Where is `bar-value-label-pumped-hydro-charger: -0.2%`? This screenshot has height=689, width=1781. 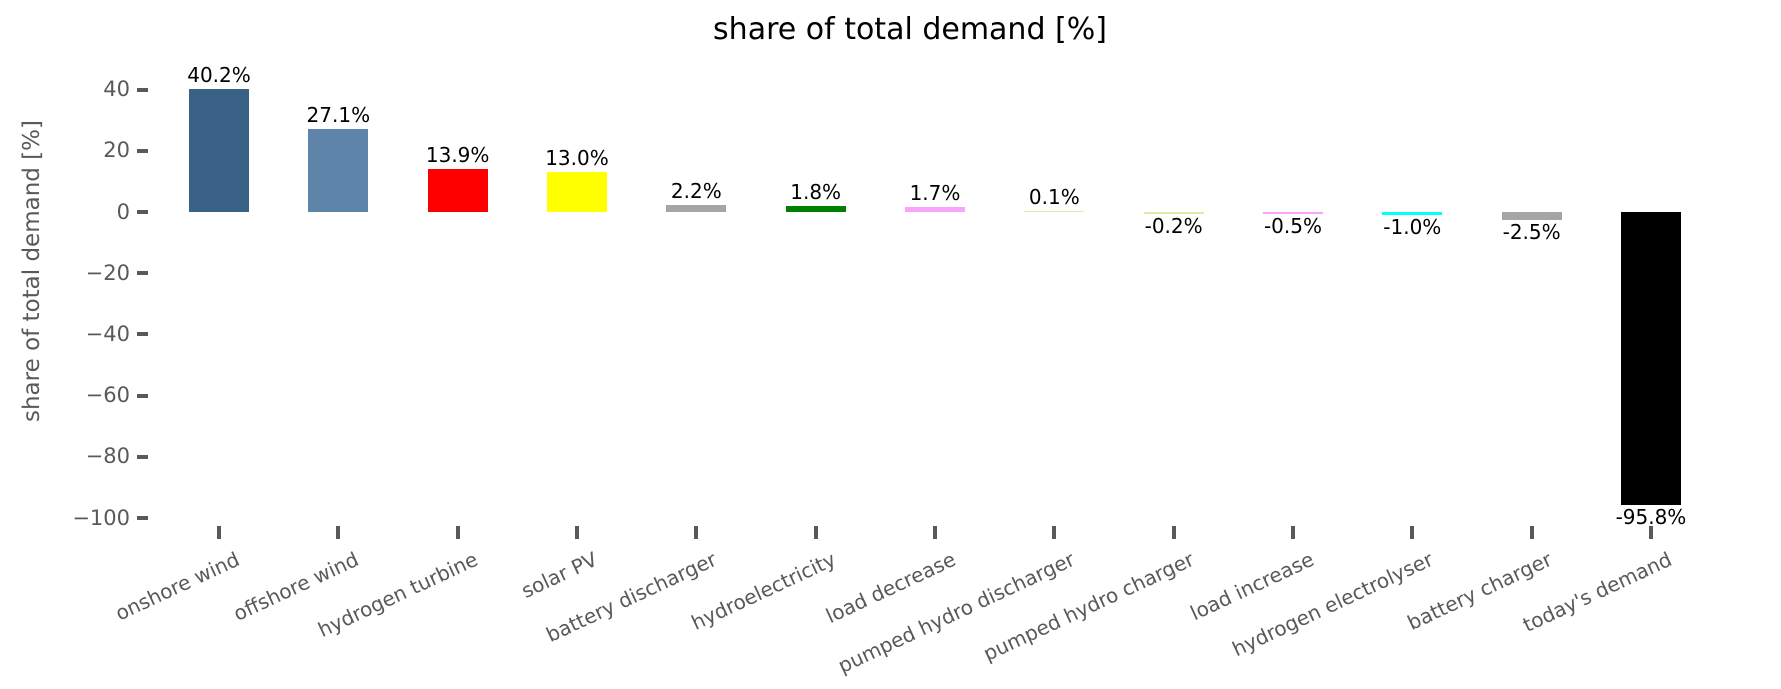 bar-value-label-pumped-hydro-charger: -0.2% is located at coordinates (1173, 225).